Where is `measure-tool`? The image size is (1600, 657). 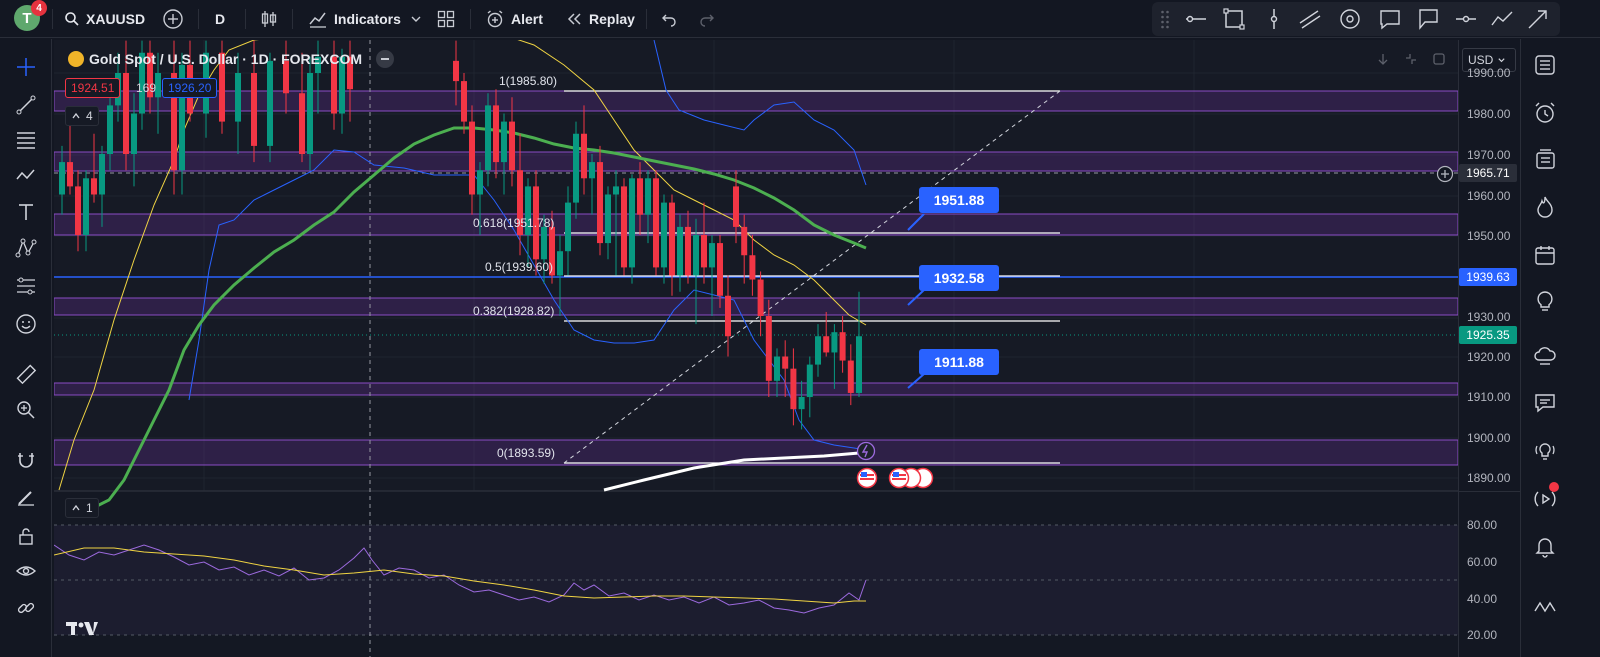
measure-tool is located at coordinates (26, 374).